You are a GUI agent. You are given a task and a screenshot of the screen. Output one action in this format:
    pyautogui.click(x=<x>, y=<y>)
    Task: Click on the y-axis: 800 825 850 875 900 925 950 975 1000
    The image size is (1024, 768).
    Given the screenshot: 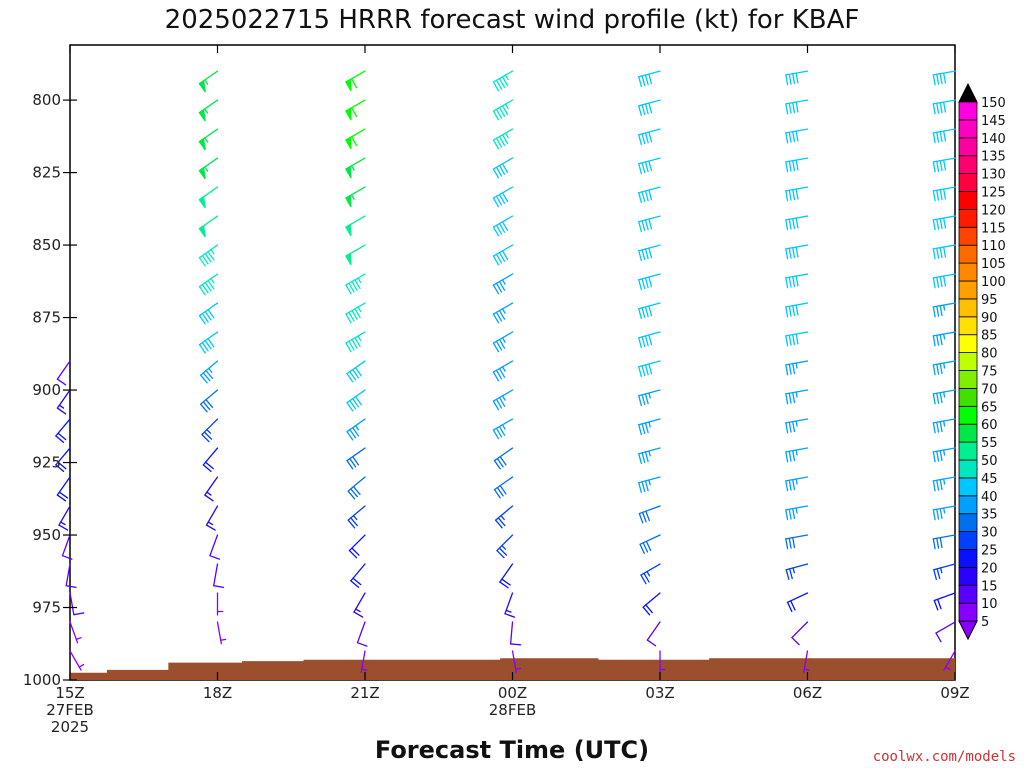 What is the action you would take?
    pyautogui.click(x=50, y=390)
    